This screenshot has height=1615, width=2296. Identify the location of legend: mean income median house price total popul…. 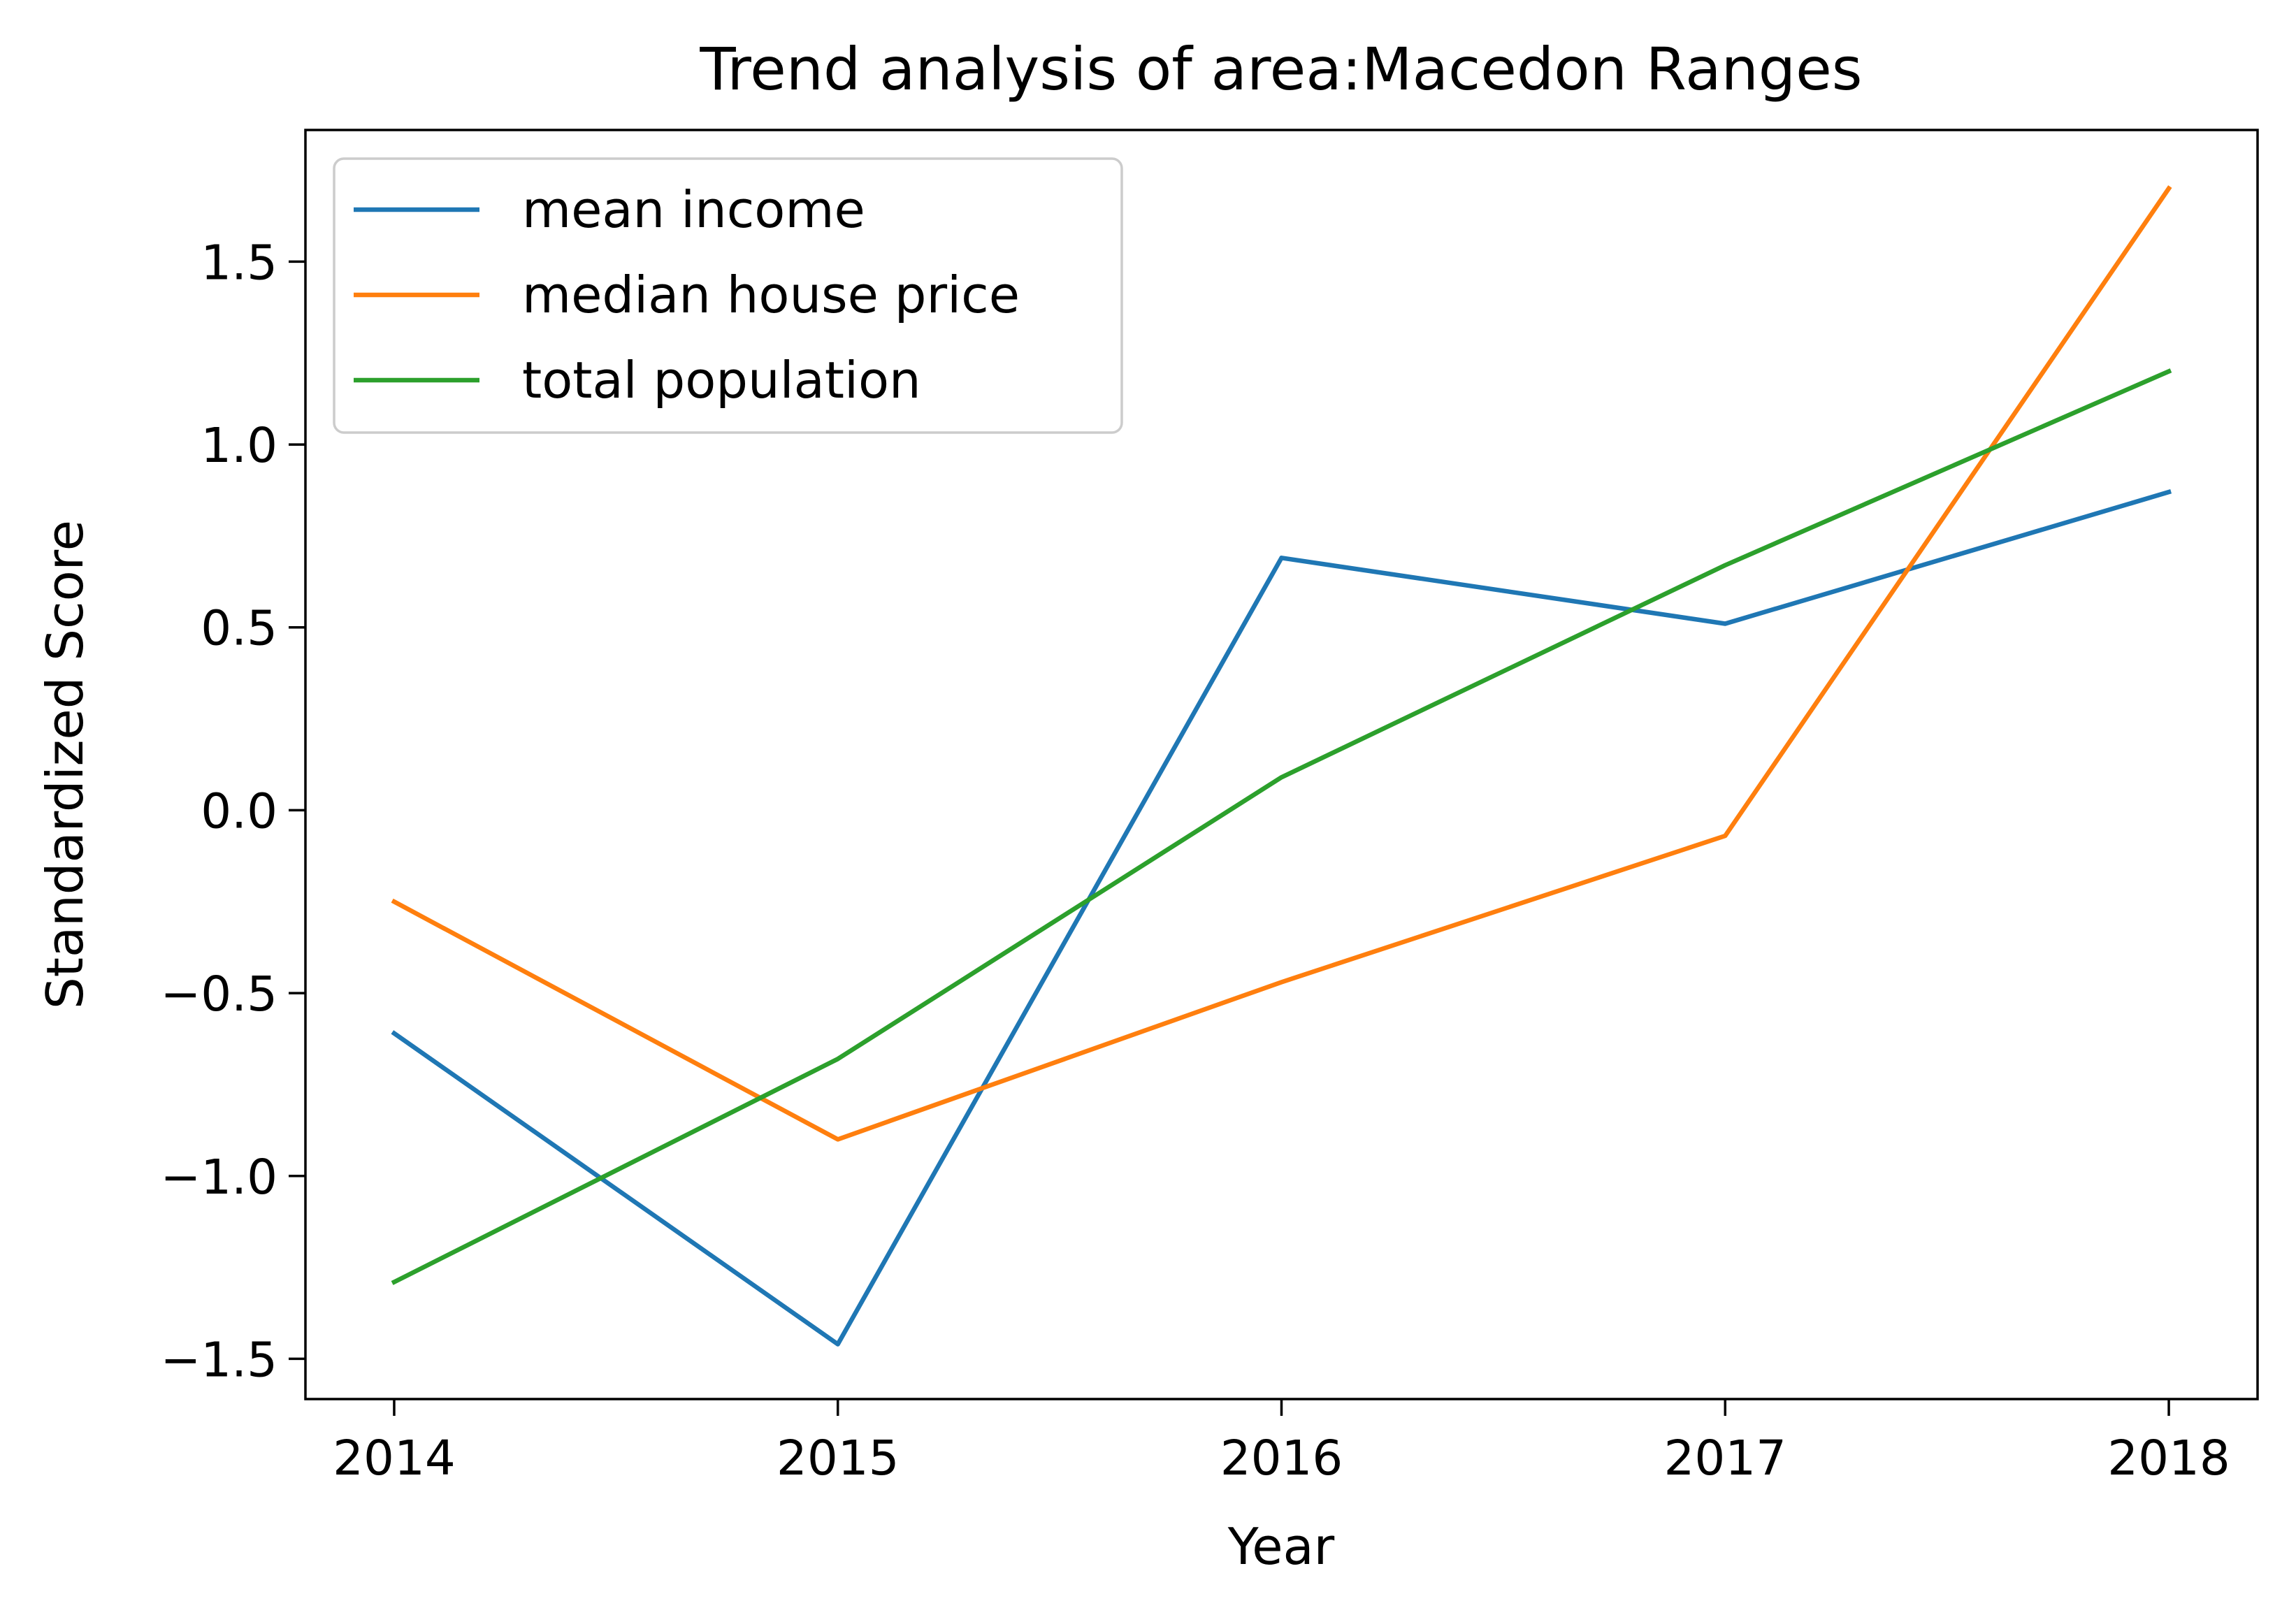
(728, 295).